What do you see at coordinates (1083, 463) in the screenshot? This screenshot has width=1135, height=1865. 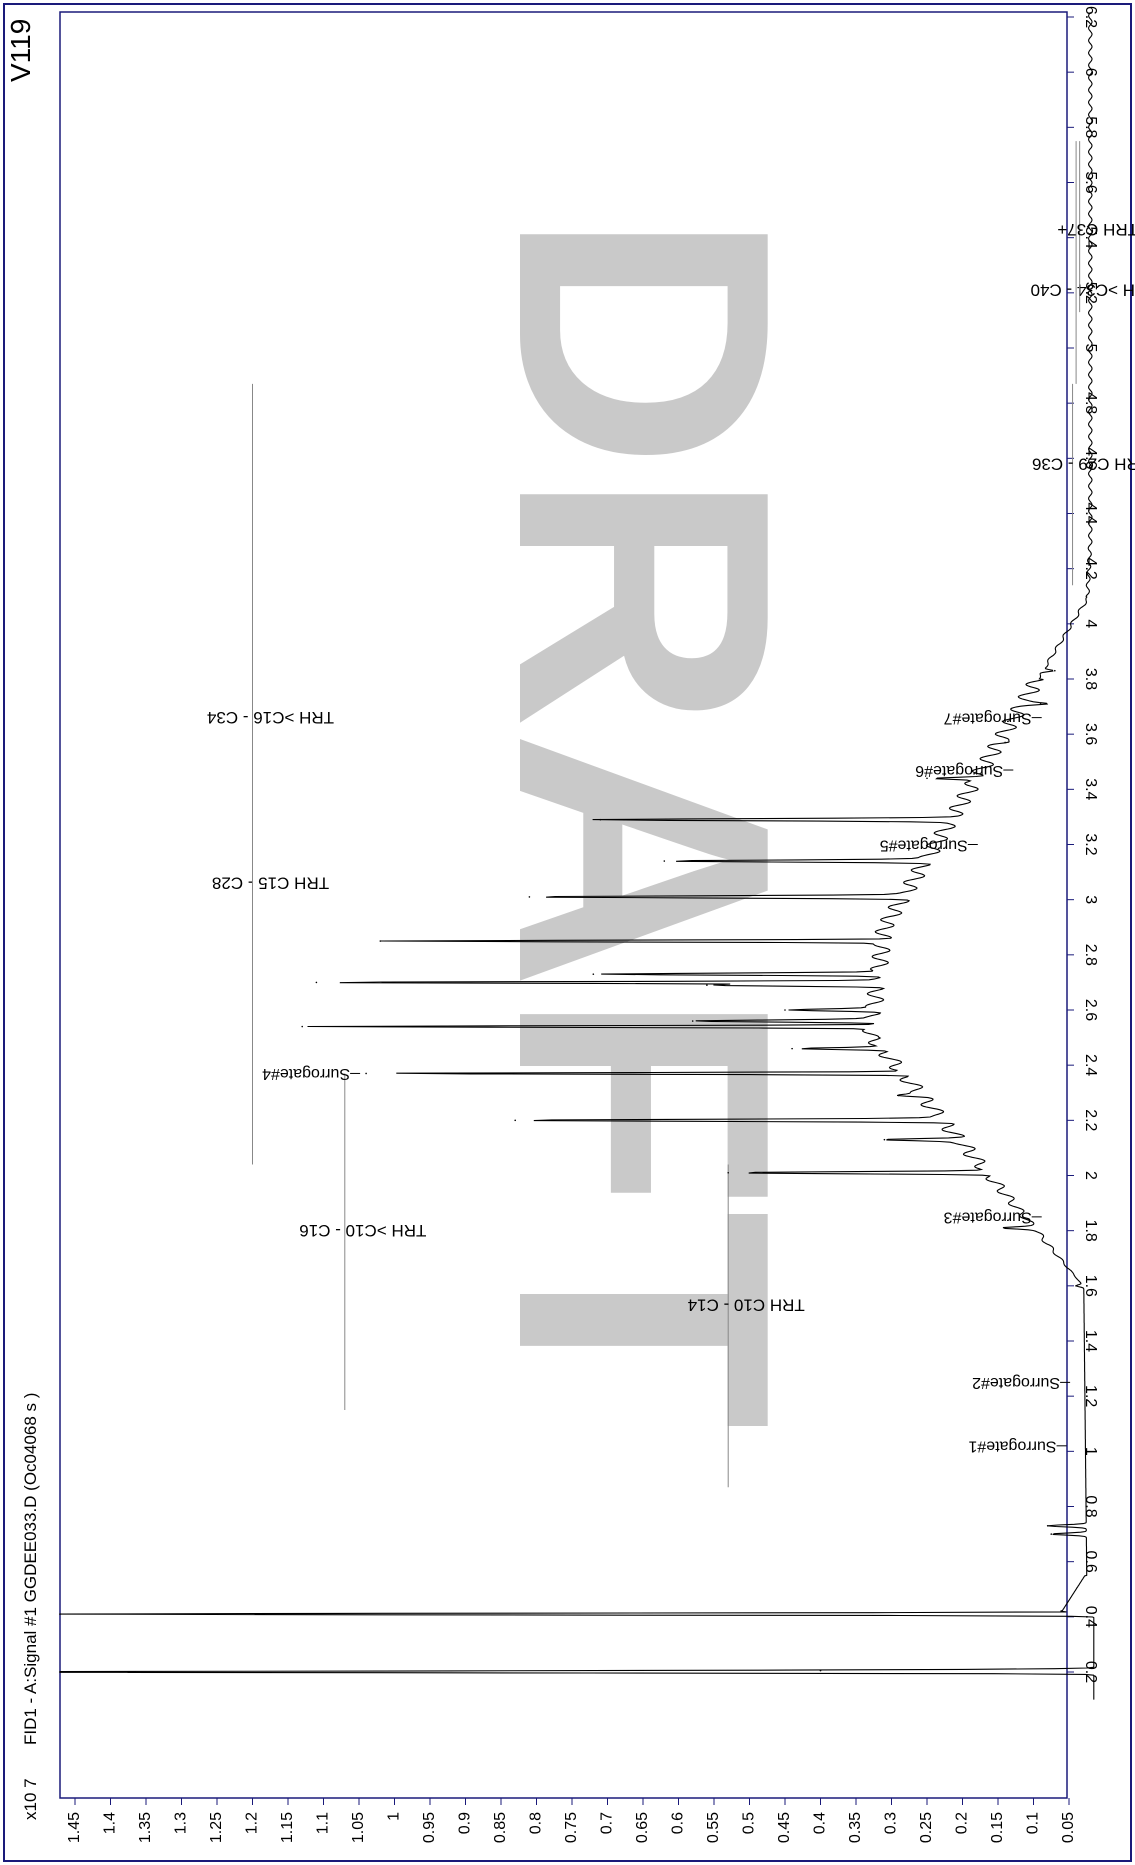 I see `range-label: TRH C29 - C36` at bounding box center [1083, 463].